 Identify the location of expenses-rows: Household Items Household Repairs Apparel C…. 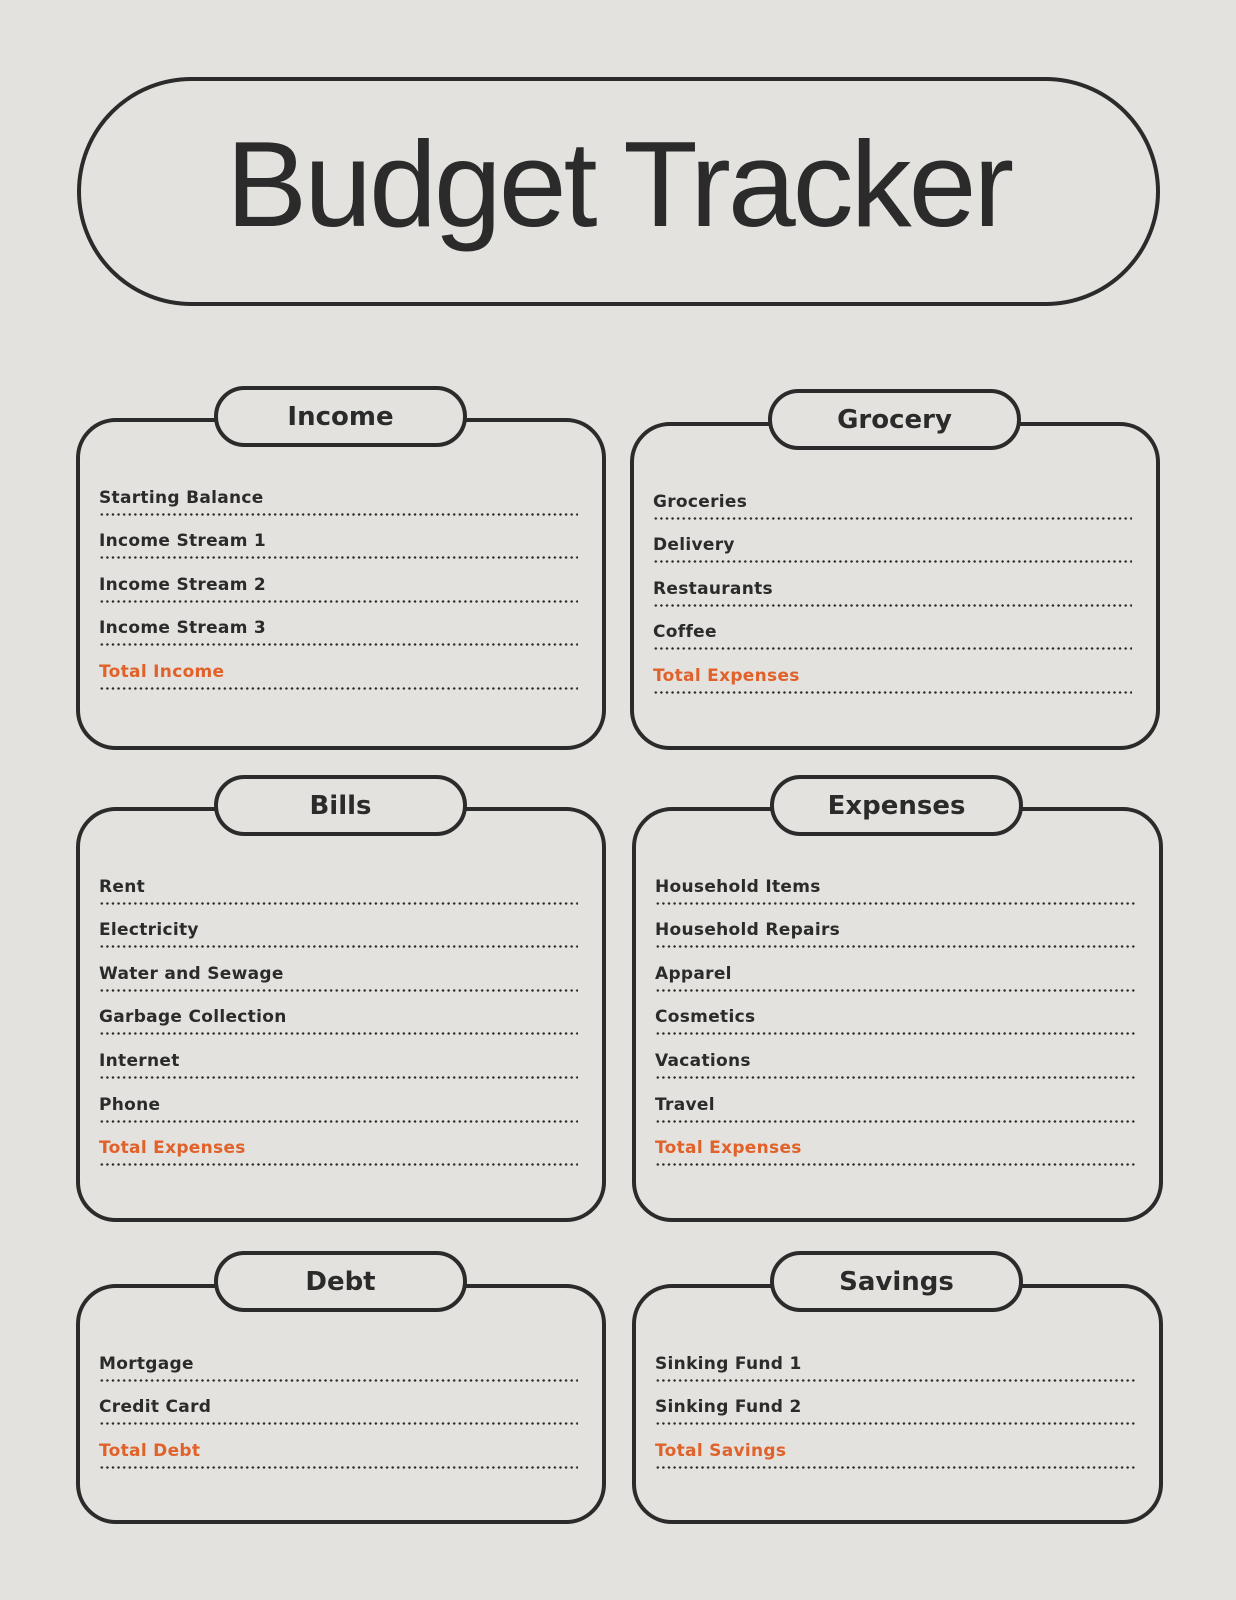
(895, 1013).